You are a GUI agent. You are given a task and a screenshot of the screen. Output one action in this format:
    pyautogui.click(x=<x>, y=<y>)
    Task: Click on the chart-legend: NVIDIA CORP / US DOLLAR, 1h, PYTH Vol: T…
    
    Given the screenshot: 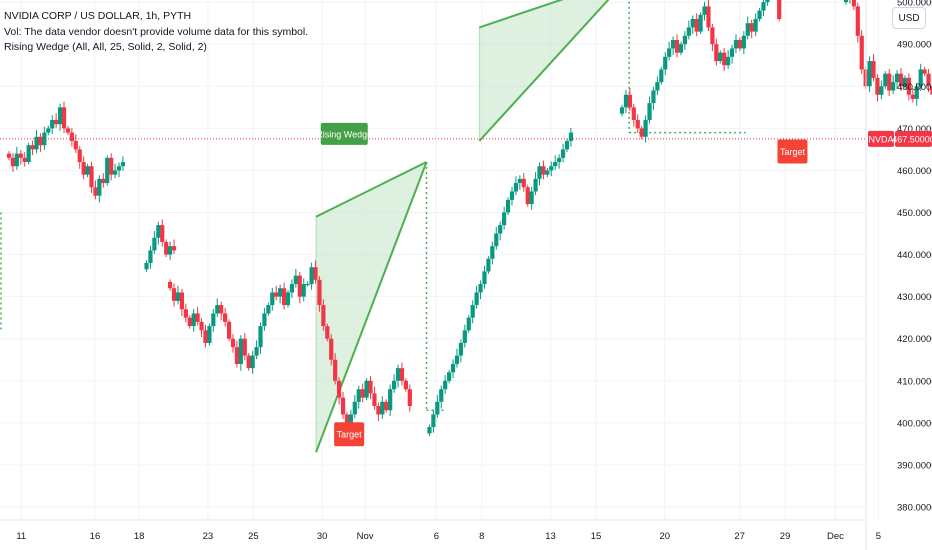 What is the action you would take?
    pyautogui.click(x=156, y=32)
    